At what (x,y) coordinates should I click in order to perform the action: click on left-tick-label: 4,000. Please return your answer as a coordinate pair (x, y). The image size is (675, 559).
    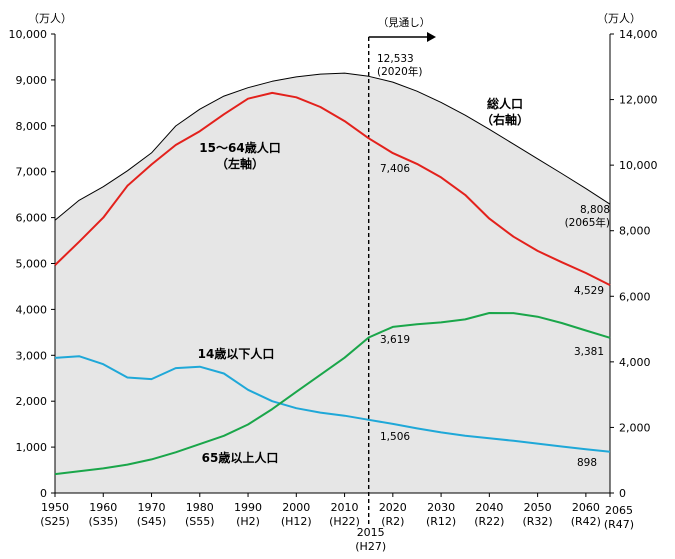
    Looking at the image, I should click on (32, 309).